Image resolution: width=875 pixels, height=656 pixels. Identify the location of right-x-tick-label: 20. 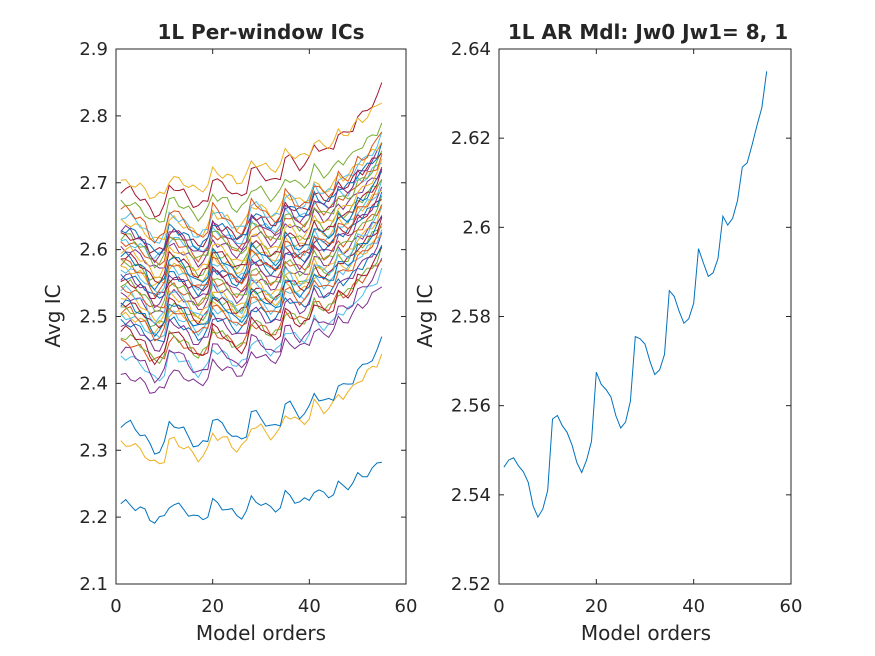
(596, 606).